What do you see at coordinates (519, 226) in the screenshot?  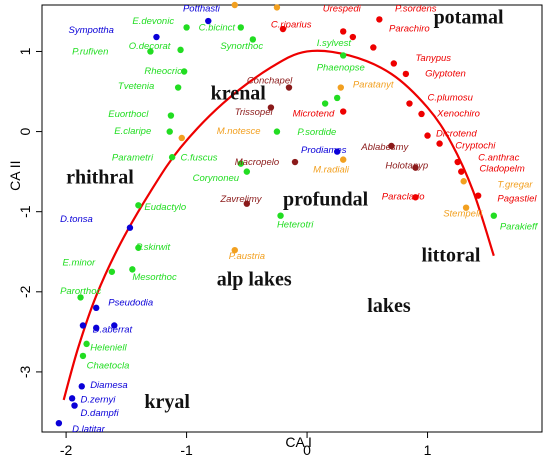 I see `point-label: Parakieff` at bounding box center [519, 226].